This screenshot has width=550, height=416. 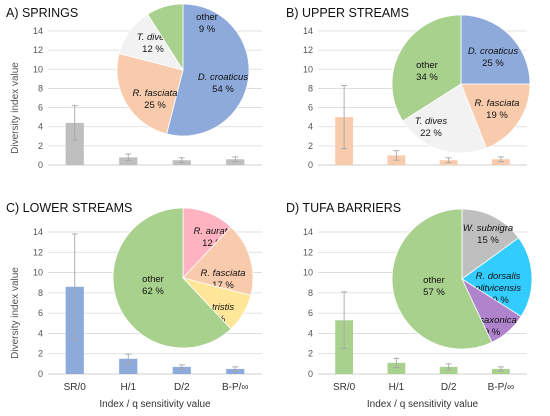 What do you see at coordinates (488, 240) in the screenshot?
I see `pie-slice-percent: 15 %` at bounding box center [488, 240].